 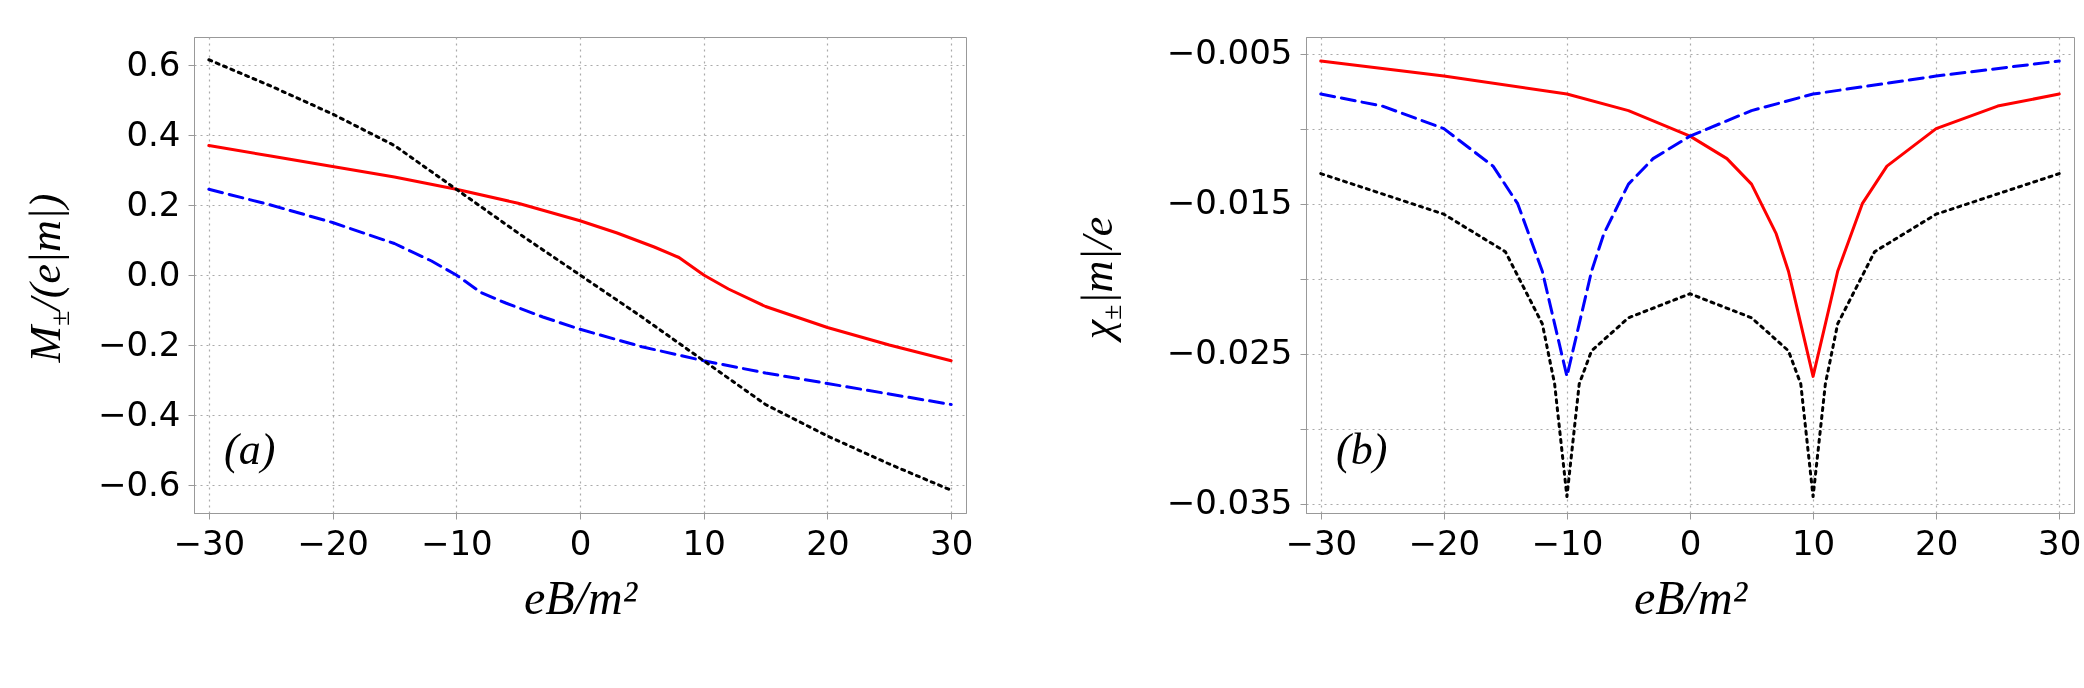 What do you see at coordinates (153, 63) in the screenshot?
I see `y-tick-label: 0.6` at bounding box center [153, 63].